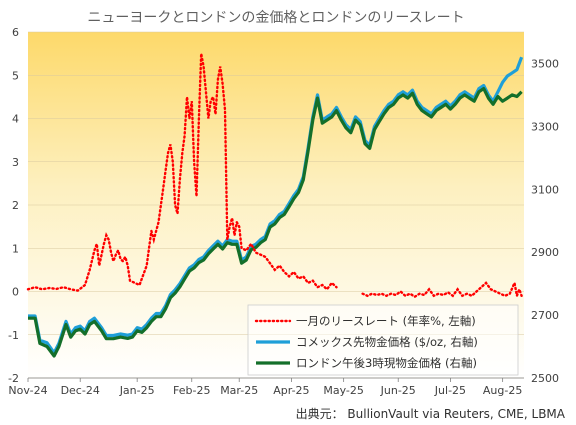  What do you see at coordinates (15, 162) in the screenshot?
I see `y-left-tick-label: 3` at bounding box center [15, 162].